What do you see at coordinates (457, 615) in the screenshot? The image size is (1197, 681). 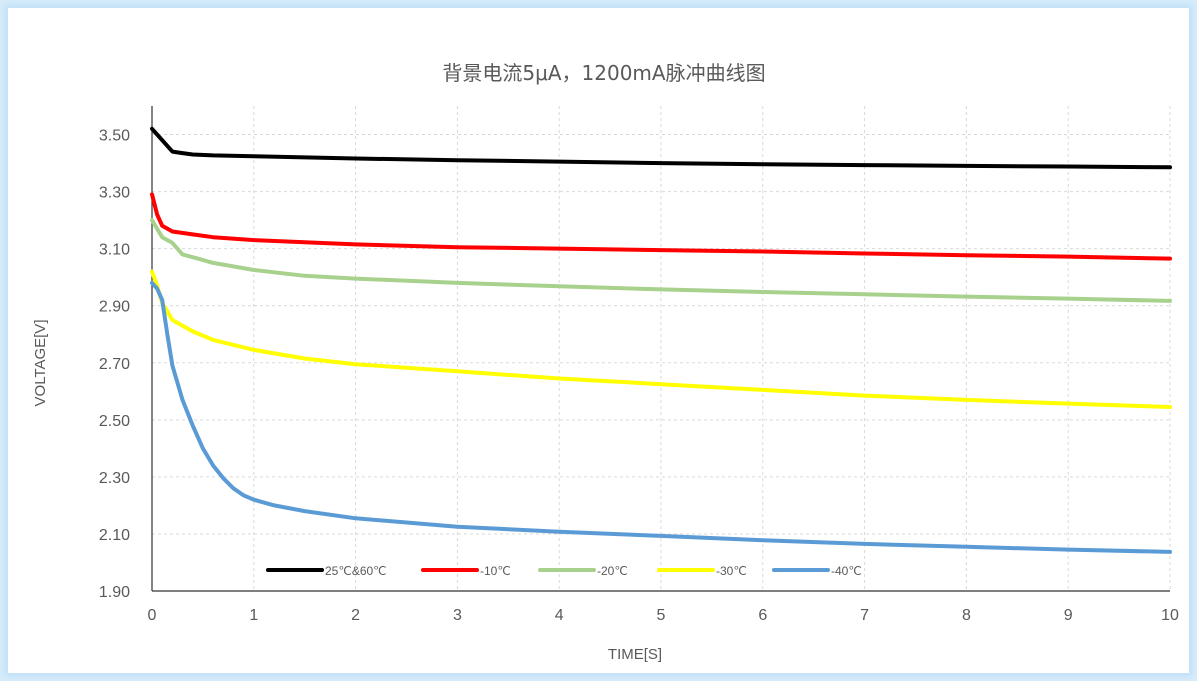 I see `x-tick-label: 3` at bounding box center [457, 615].